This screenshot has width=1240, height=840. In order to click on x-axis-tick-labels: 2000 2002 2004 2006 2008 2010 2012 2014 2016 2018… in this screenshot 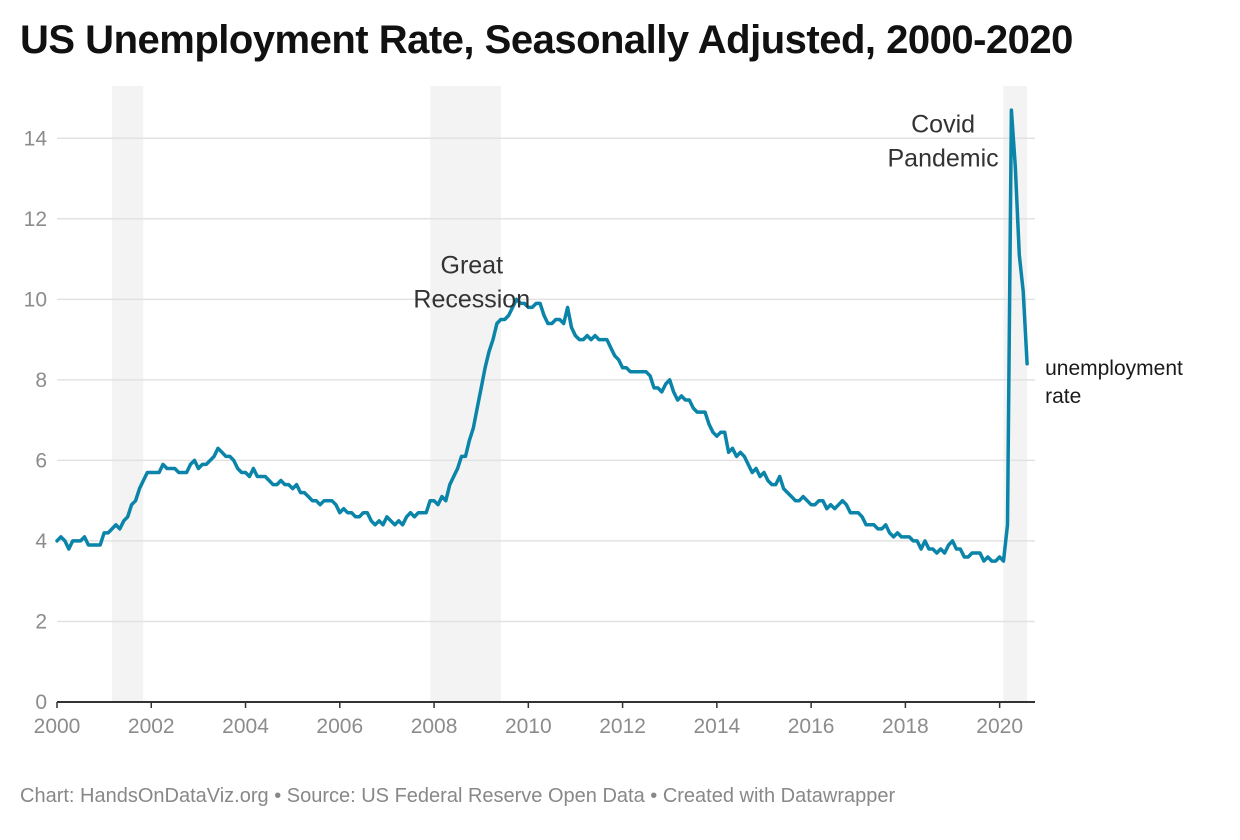, I will do `click(528, 720)`.